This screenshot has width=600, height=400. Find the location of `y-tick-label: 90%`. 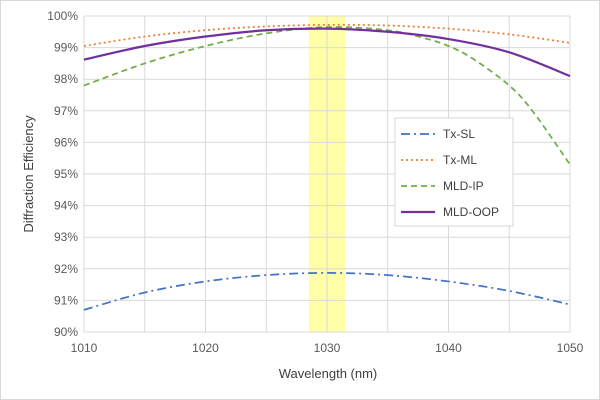

y-tick-label: 90% is located at coordinates (66, 332).